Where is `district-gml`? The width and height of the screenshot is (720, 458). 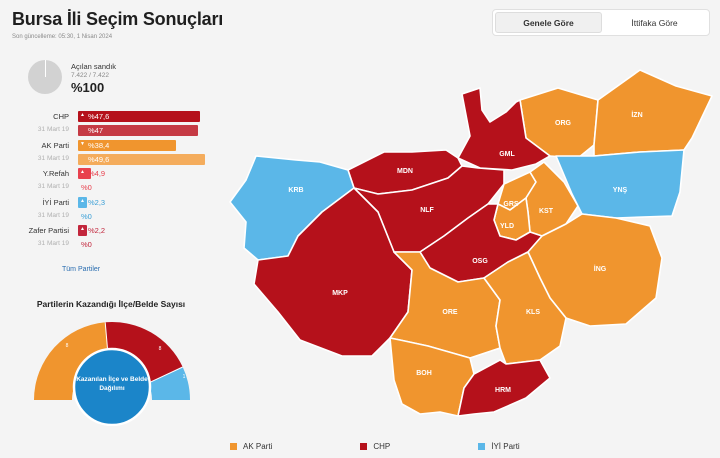 district-gml is located at coordinates (504, 129).